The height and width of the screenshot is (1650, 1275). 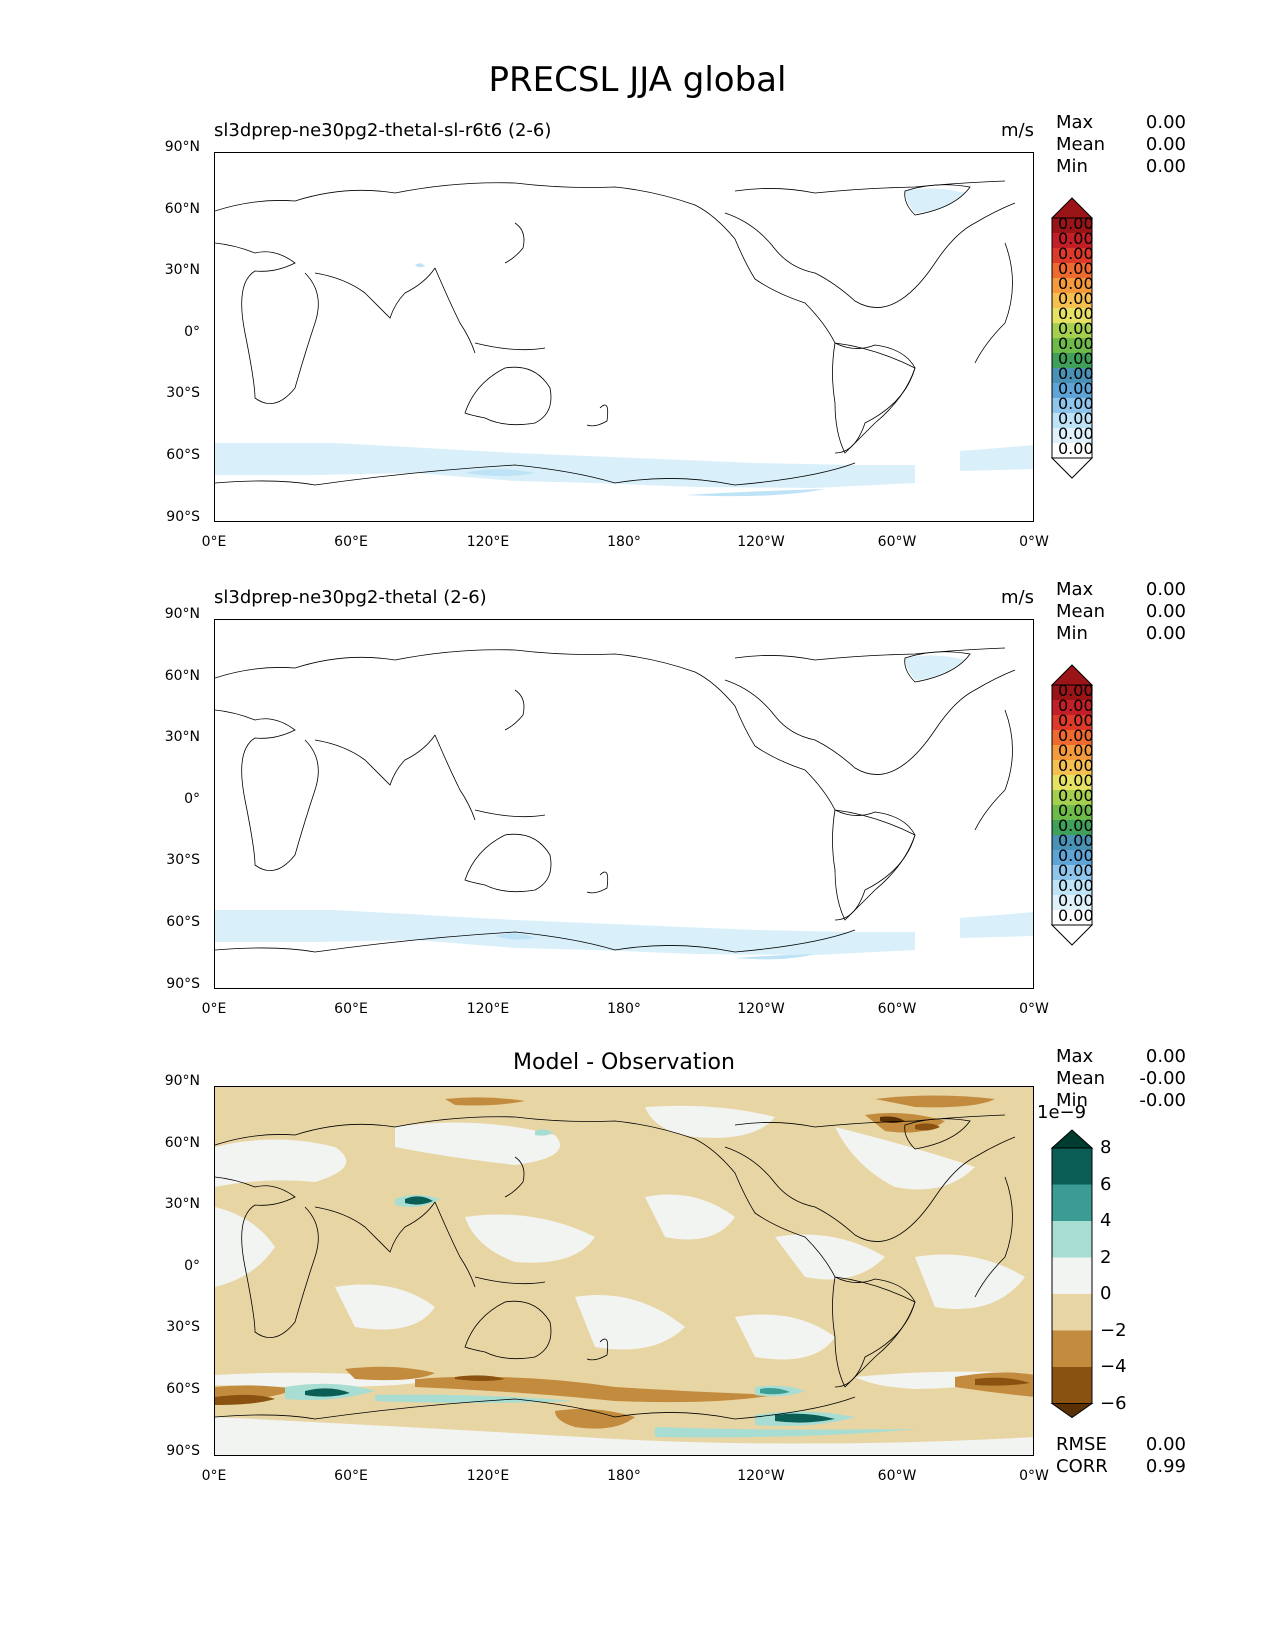 What do you see at coordinates (1121, 145) in the screenshot?
I see `stats-block: Max 0.00 Mean 0.00 Min 0.00` at bounding box center [1121, 145].